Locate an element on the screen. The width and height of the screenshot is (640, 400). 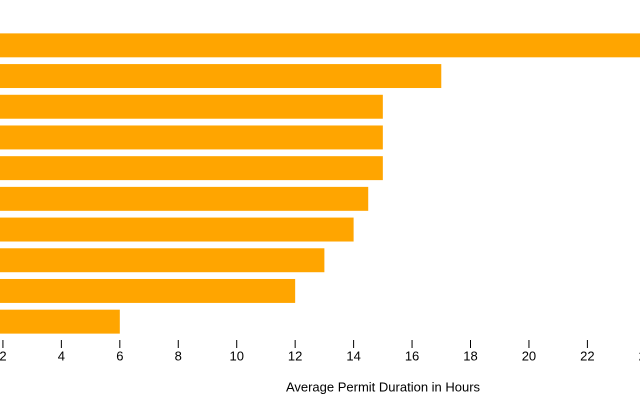
x-tick-label: 14 is located at coordinates (353, 355).